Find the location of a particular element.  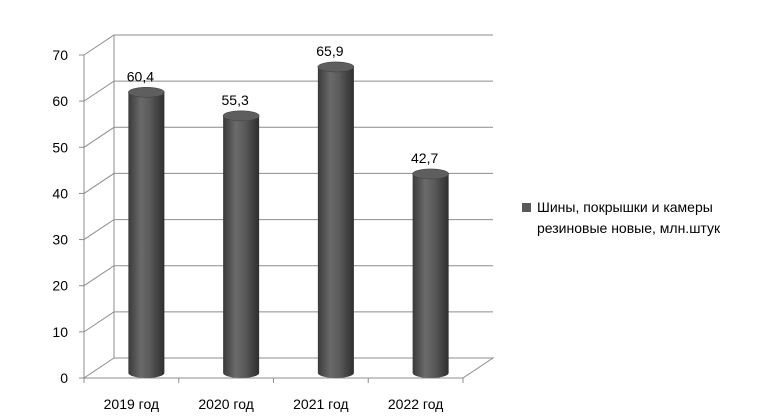

x-category-label: 2020 год is located at coordinates (225, 404).